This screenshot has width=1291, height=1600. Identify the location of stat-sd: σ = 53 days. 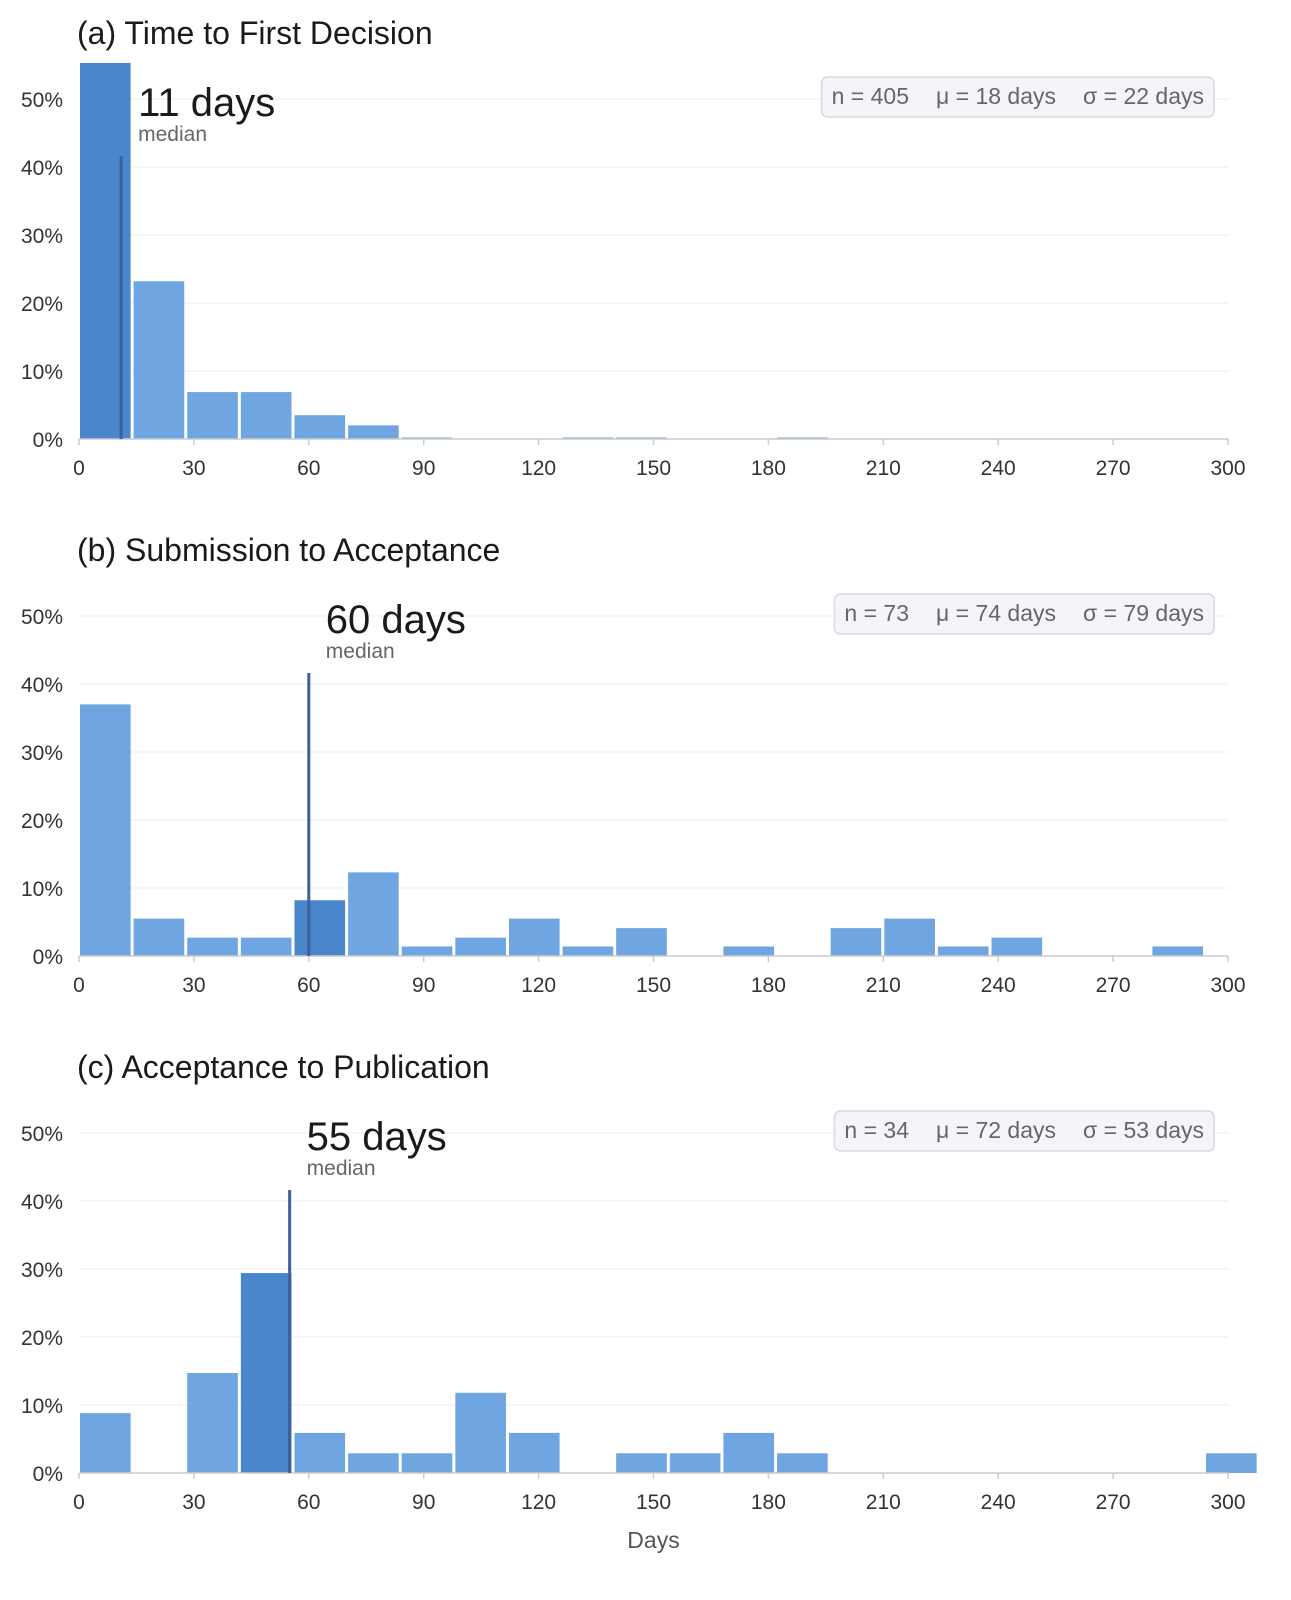
(1143, 1130).